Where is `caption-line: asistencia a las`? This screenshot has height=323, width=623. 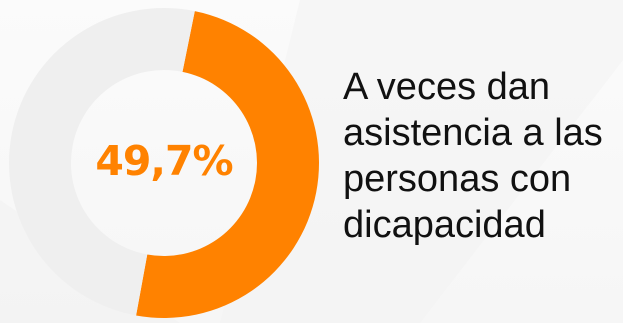
caption-line: asistencia a las is located at coordinates (473, 133).